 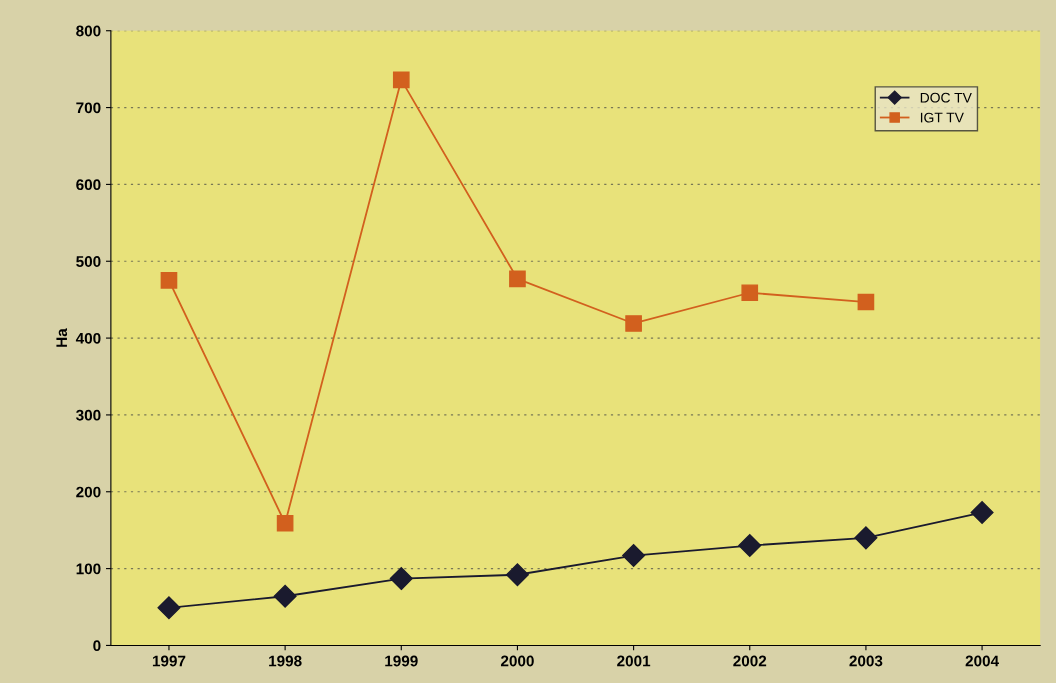 What do you see at coordinates (88, 415) in the screenshot?
I see `y-tick-label: 300` at bounding box center [88, 415].